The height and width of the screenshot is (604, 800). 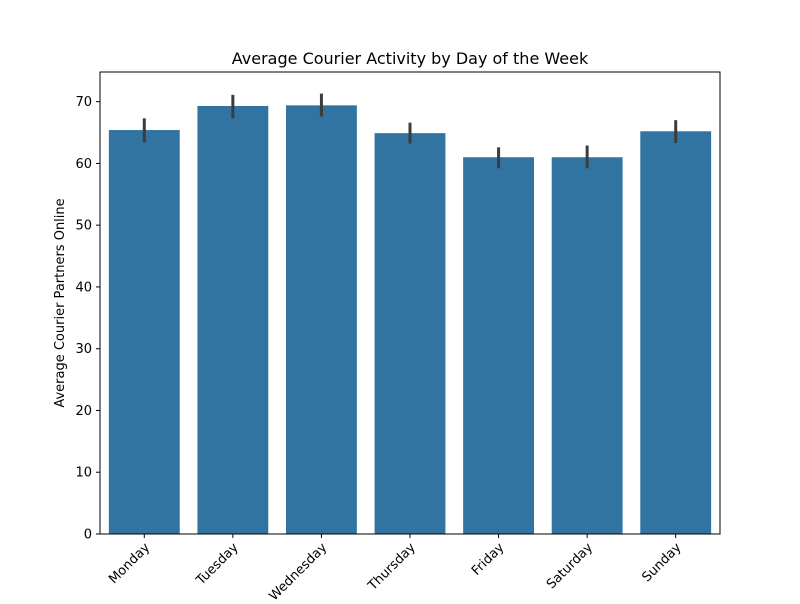 What do you see at coordinates (410, 131) in the screenshot?
I see `error-bars-layer` at bounding box center [410, 131].